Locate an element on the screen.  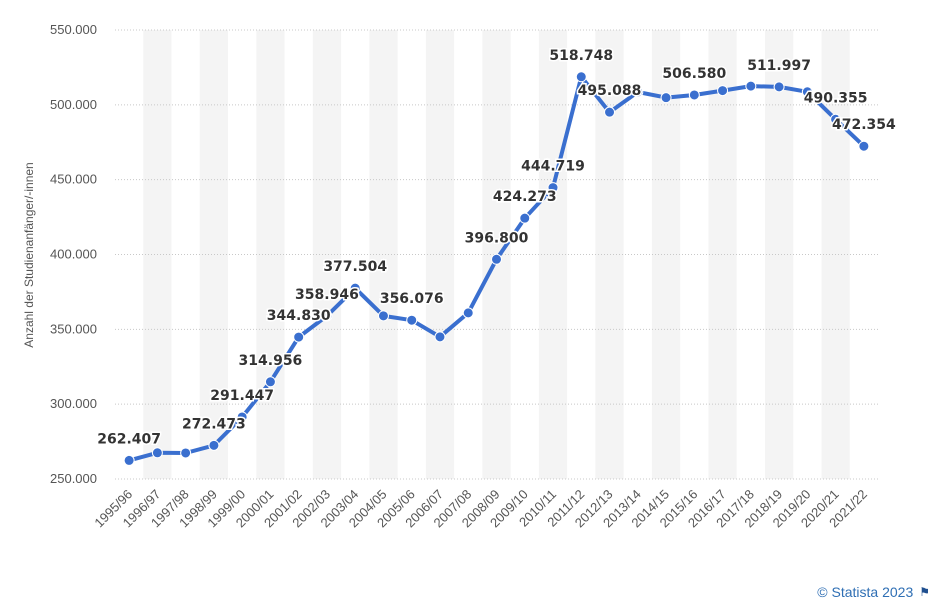
data-label: 444.719 is located at coordinates (553, 167).